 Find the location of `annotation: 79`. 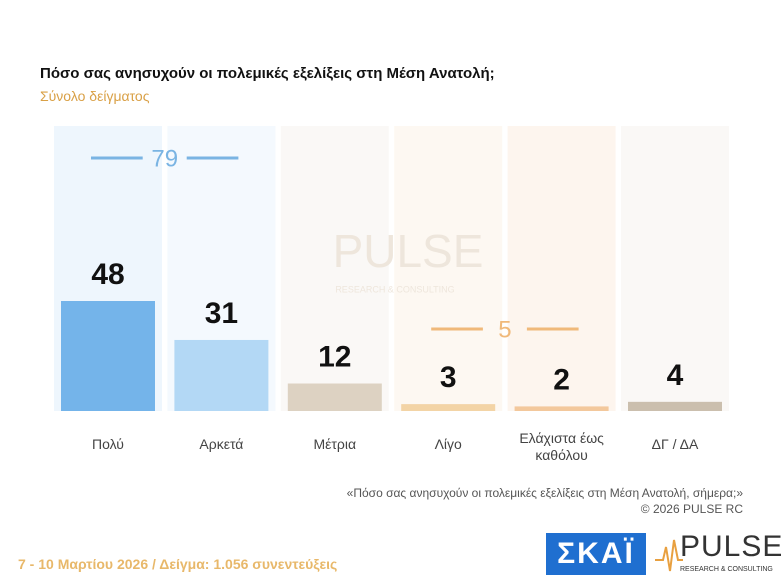

annotation: 79 is located at coordinates (164, 158).